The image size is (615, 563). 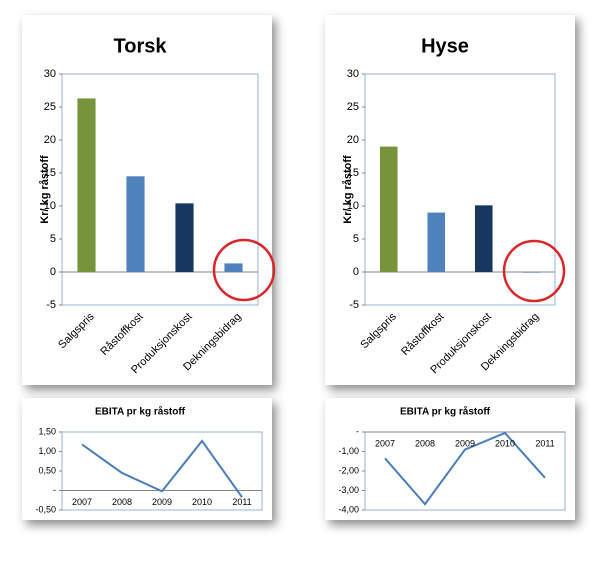 What do you see at coordinates (141, 46) in the screenshot?
I see `chart-title: Torsk` at bounding box center [141, 46].